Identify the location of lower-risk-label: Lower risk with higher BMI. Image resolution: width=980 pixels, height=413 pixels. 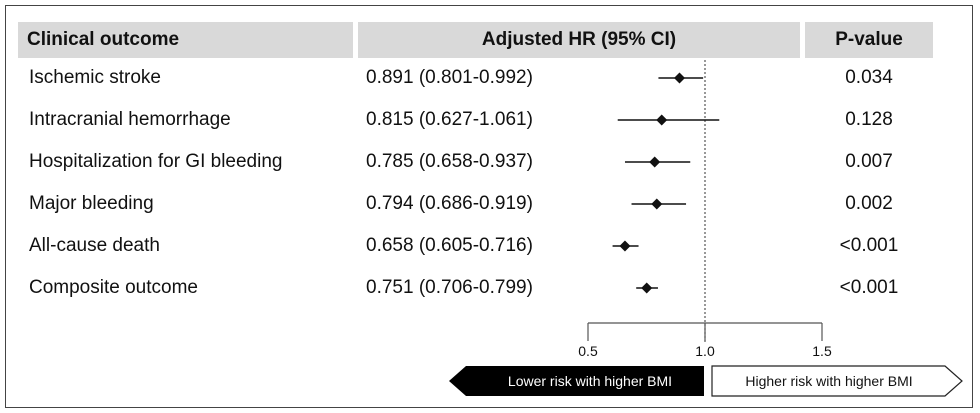
(590, 381).